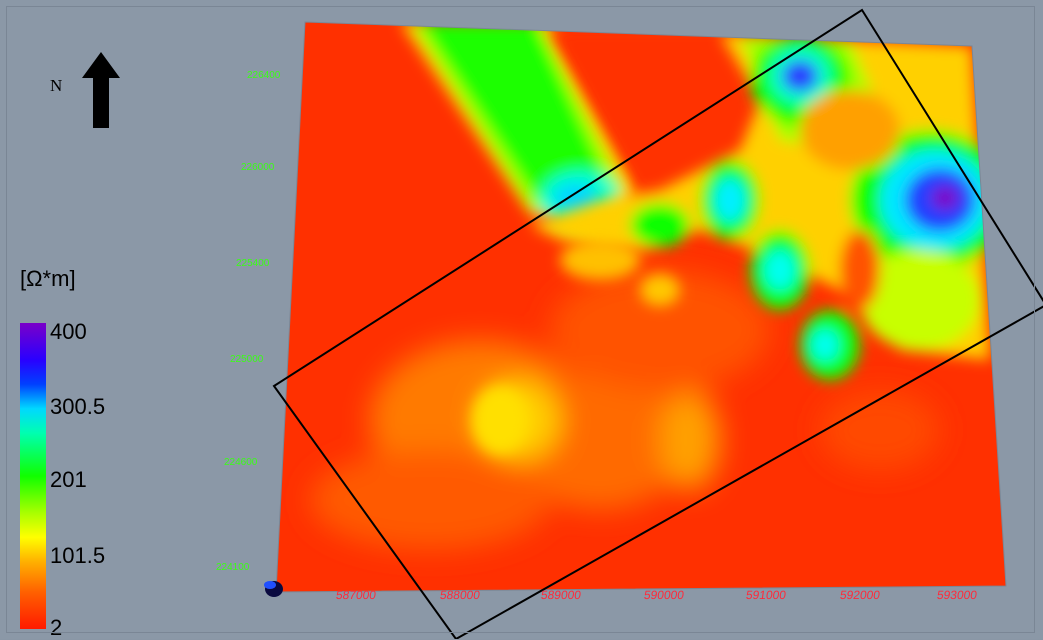 The image size is (1043, 640). Describe the element at coordinates (258, 167) in the screenshot. I see `northing-label: 226000` at that location.